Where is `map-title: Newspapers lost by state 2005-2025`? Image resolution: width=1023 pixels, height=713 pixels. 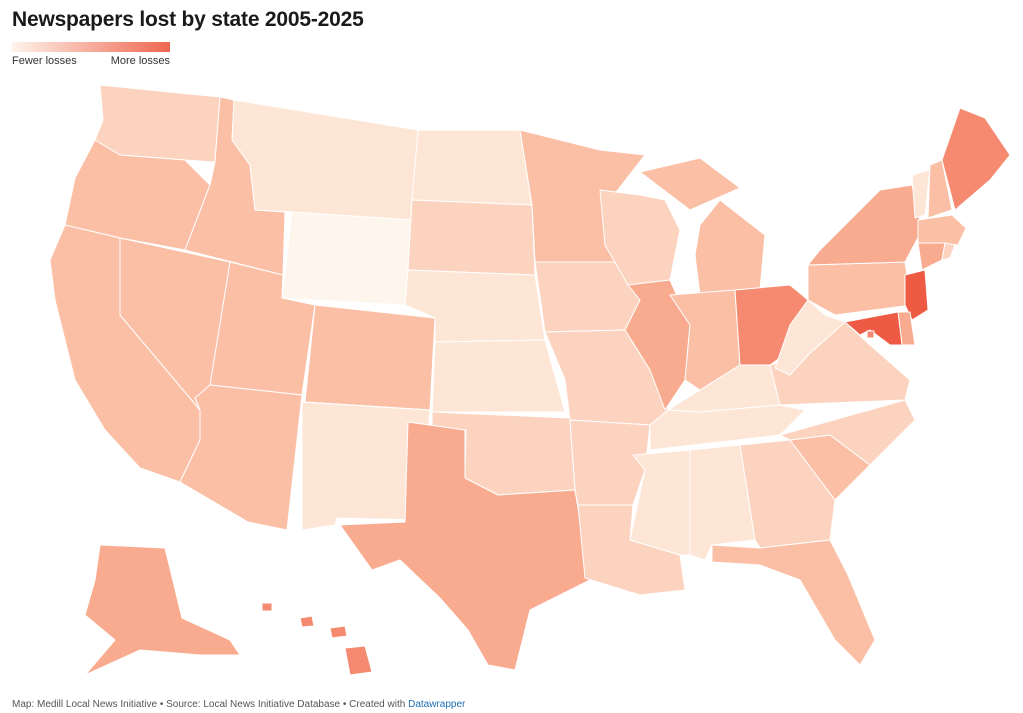
map-title: Newspapers lost by state 2005-2025 is located at coordinates (188, 19).